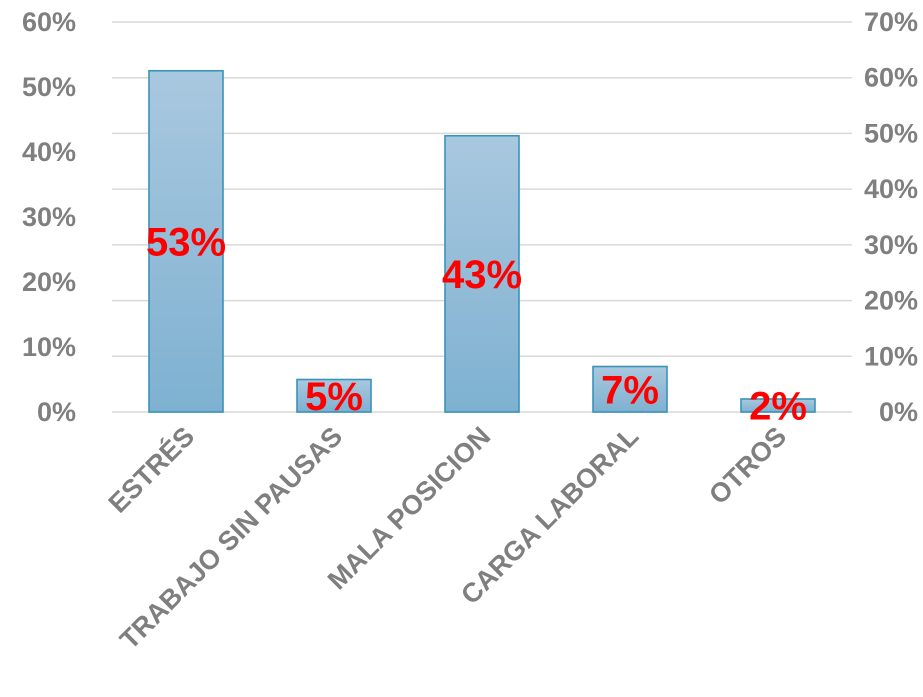  What do you see at coordinates (891, 133) in the screenshot?
I see `right-y-tick-label: 50%` at bounding box center [891, 133].